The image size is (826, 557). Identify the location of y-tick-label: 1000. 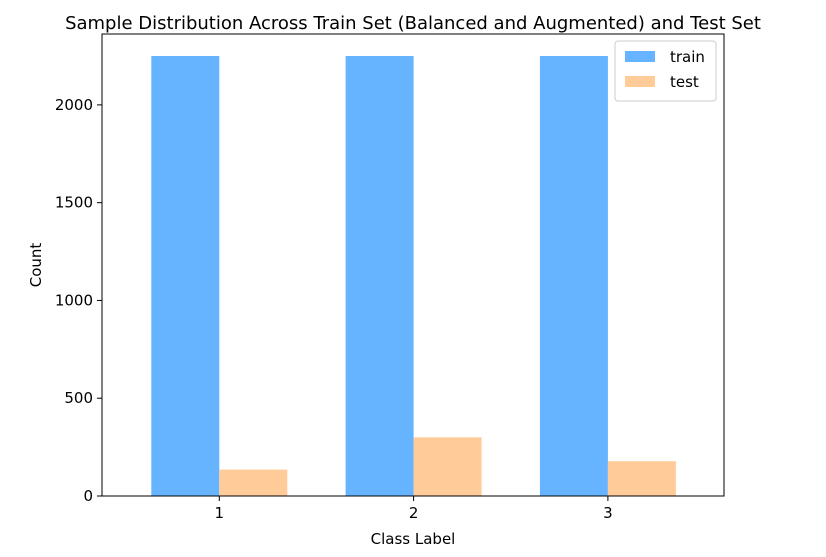
(74, 300).